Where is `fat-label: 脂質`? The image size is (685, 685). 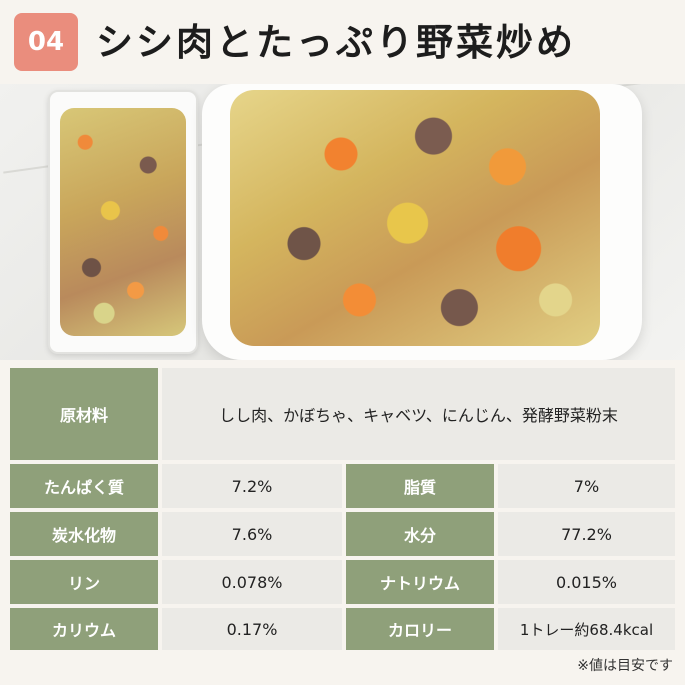 fat-label: 脂質 is located at coordinates (420, 486).